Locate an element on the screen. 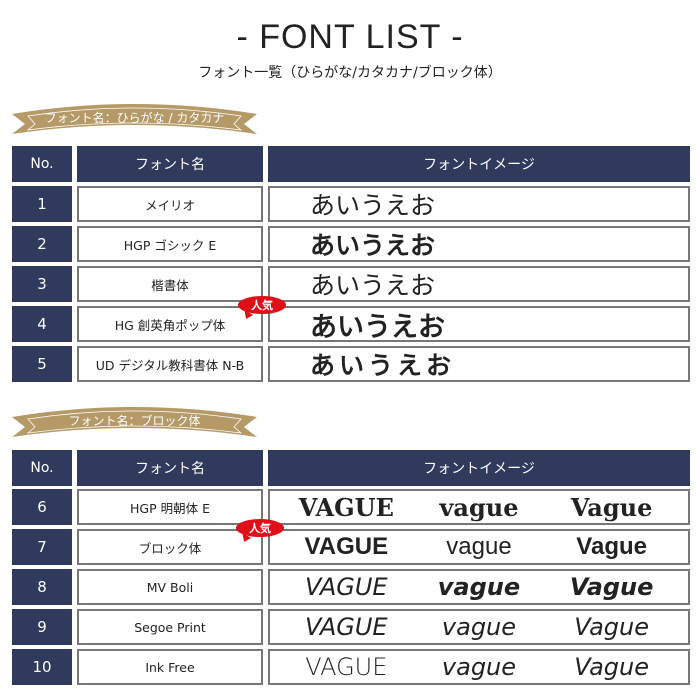 This screenshot has width=700, height=700. row-number: 4 is located at coordinates (42, 324).